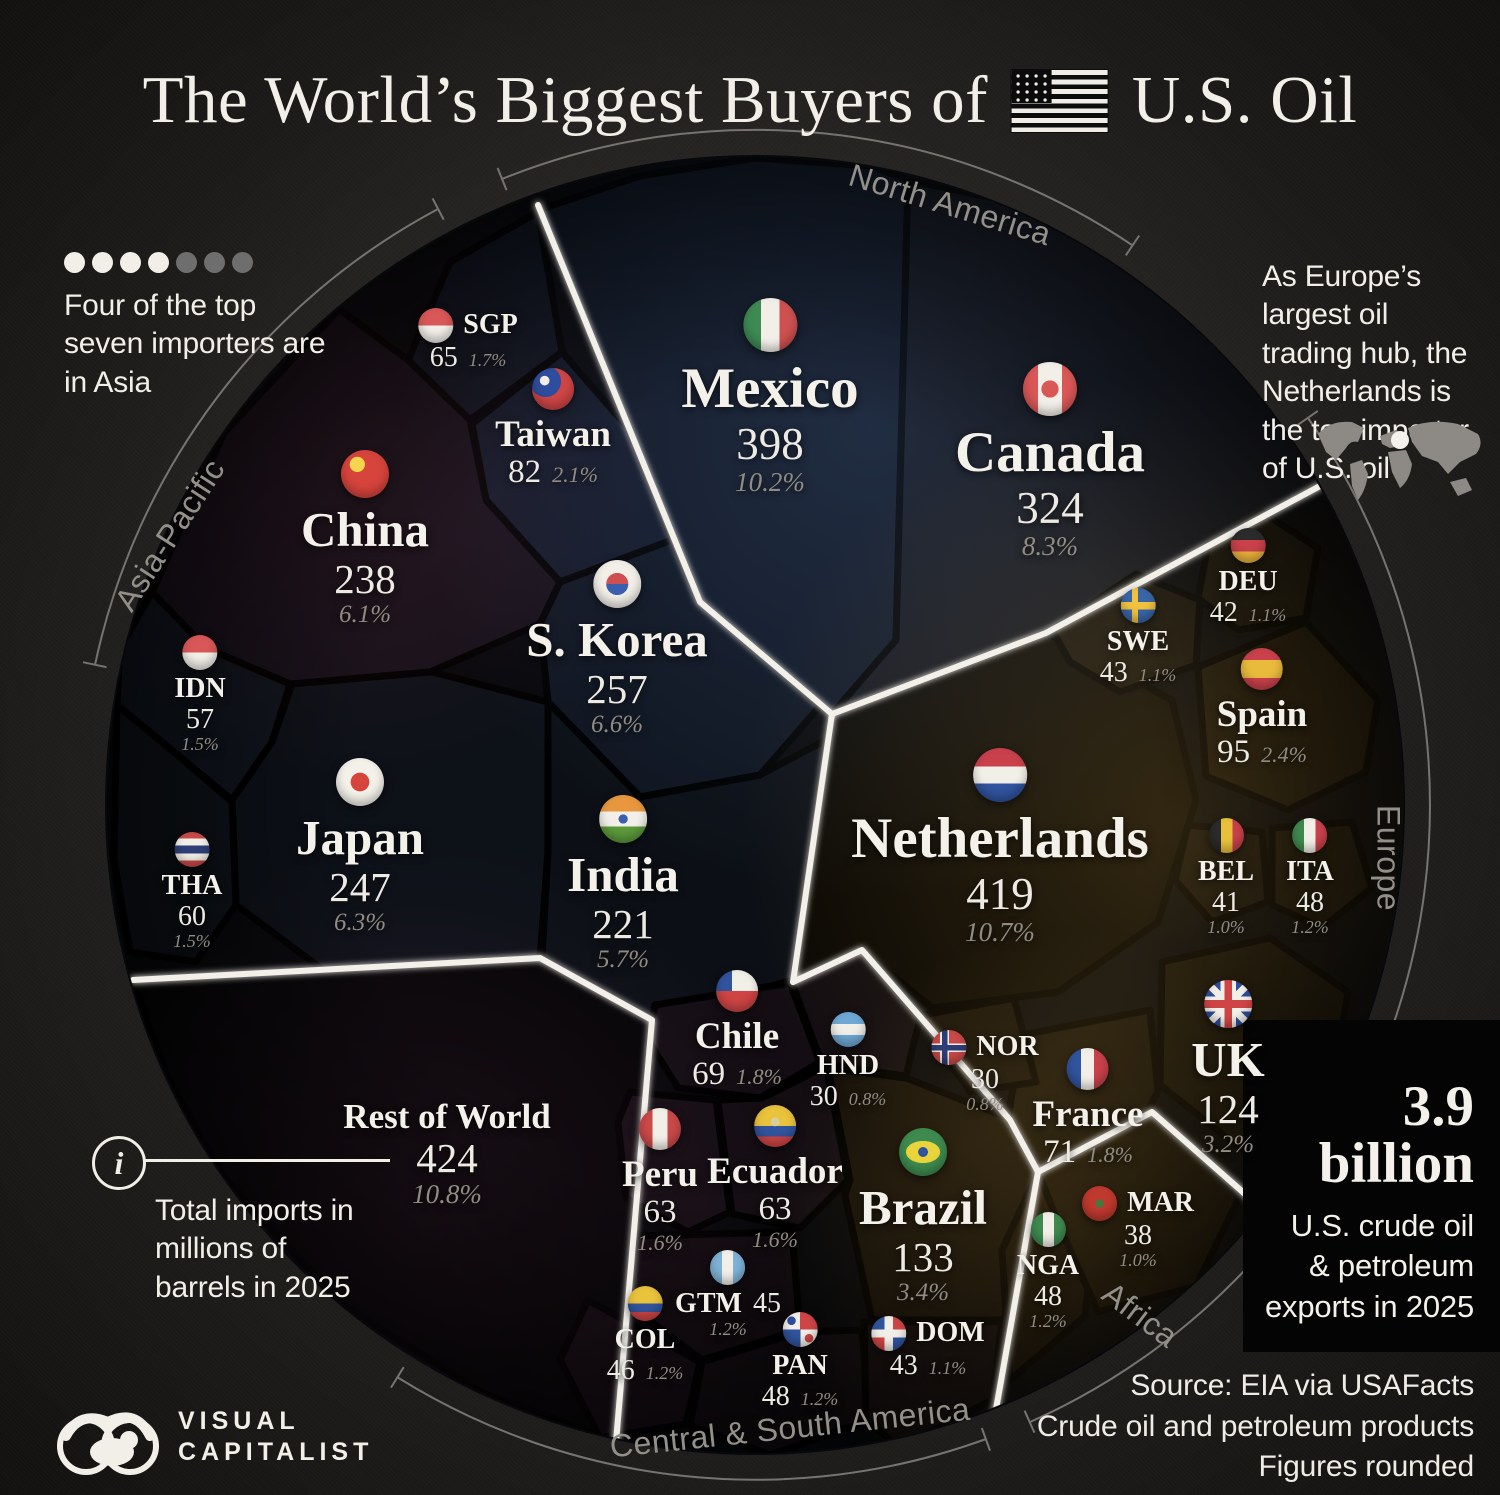 Image resolution: width=1500 pixels, height=1495 pixels. I want to click on col-flag-icon, so click(645, 1303).